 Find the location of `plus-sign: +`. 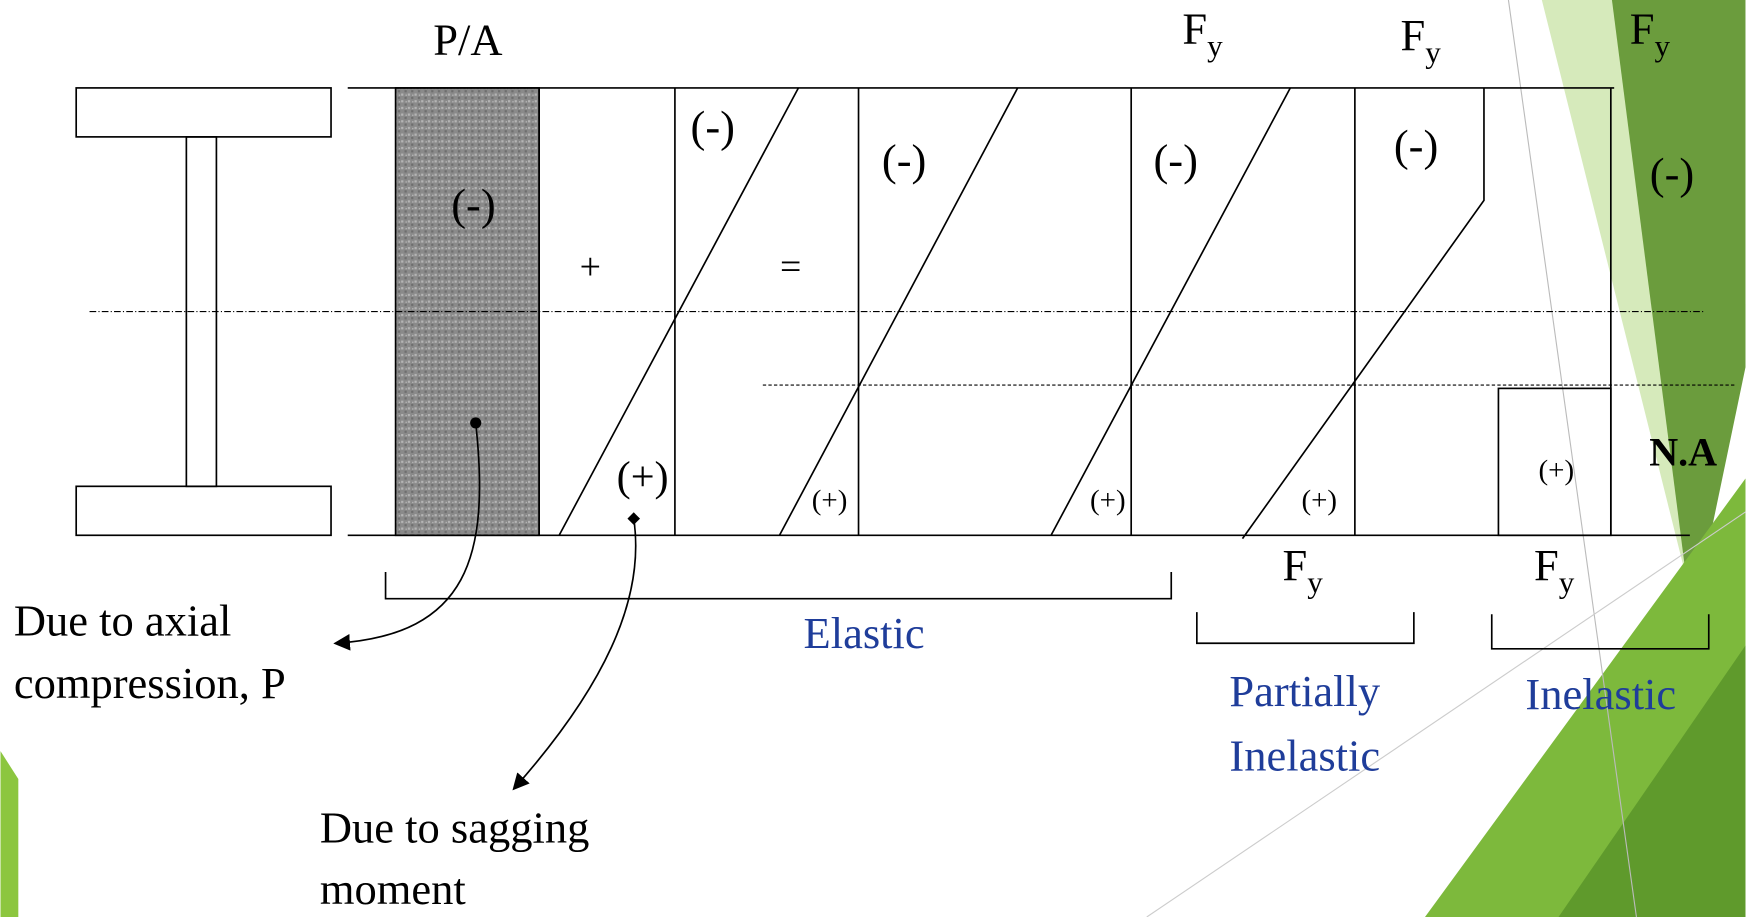

plus-sign: + is located at coordinates (590, 267).